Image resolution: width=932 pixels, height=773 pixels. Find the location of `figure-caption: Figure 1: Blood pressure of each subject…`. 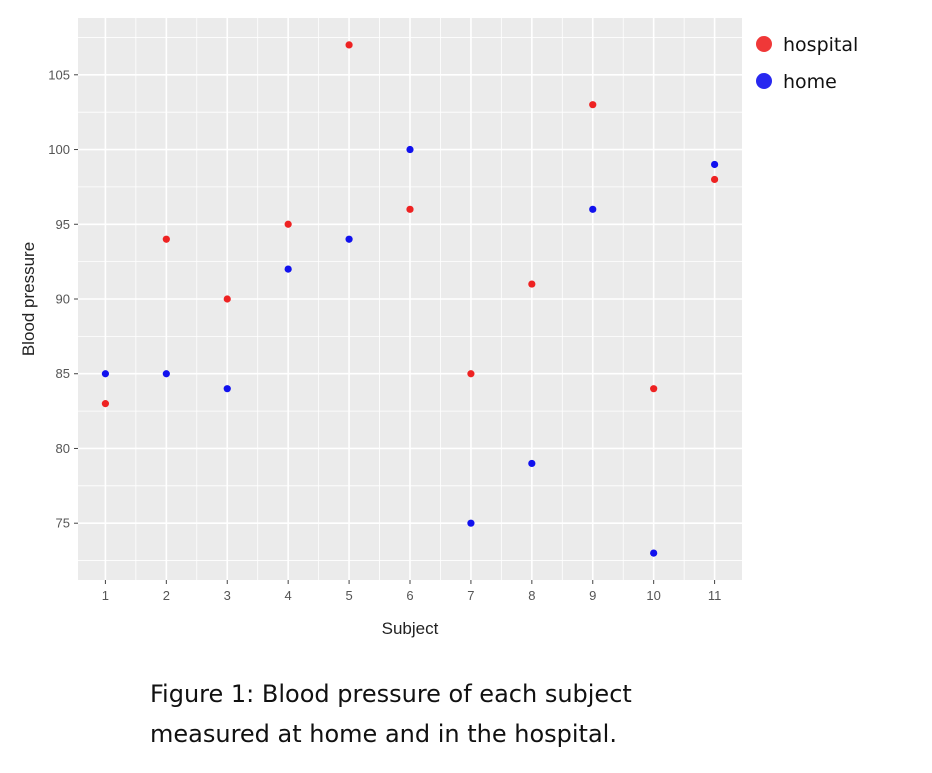

figure-caption: Figure 1: Blood pressure of each subject… is located at coordinates (500, 714).